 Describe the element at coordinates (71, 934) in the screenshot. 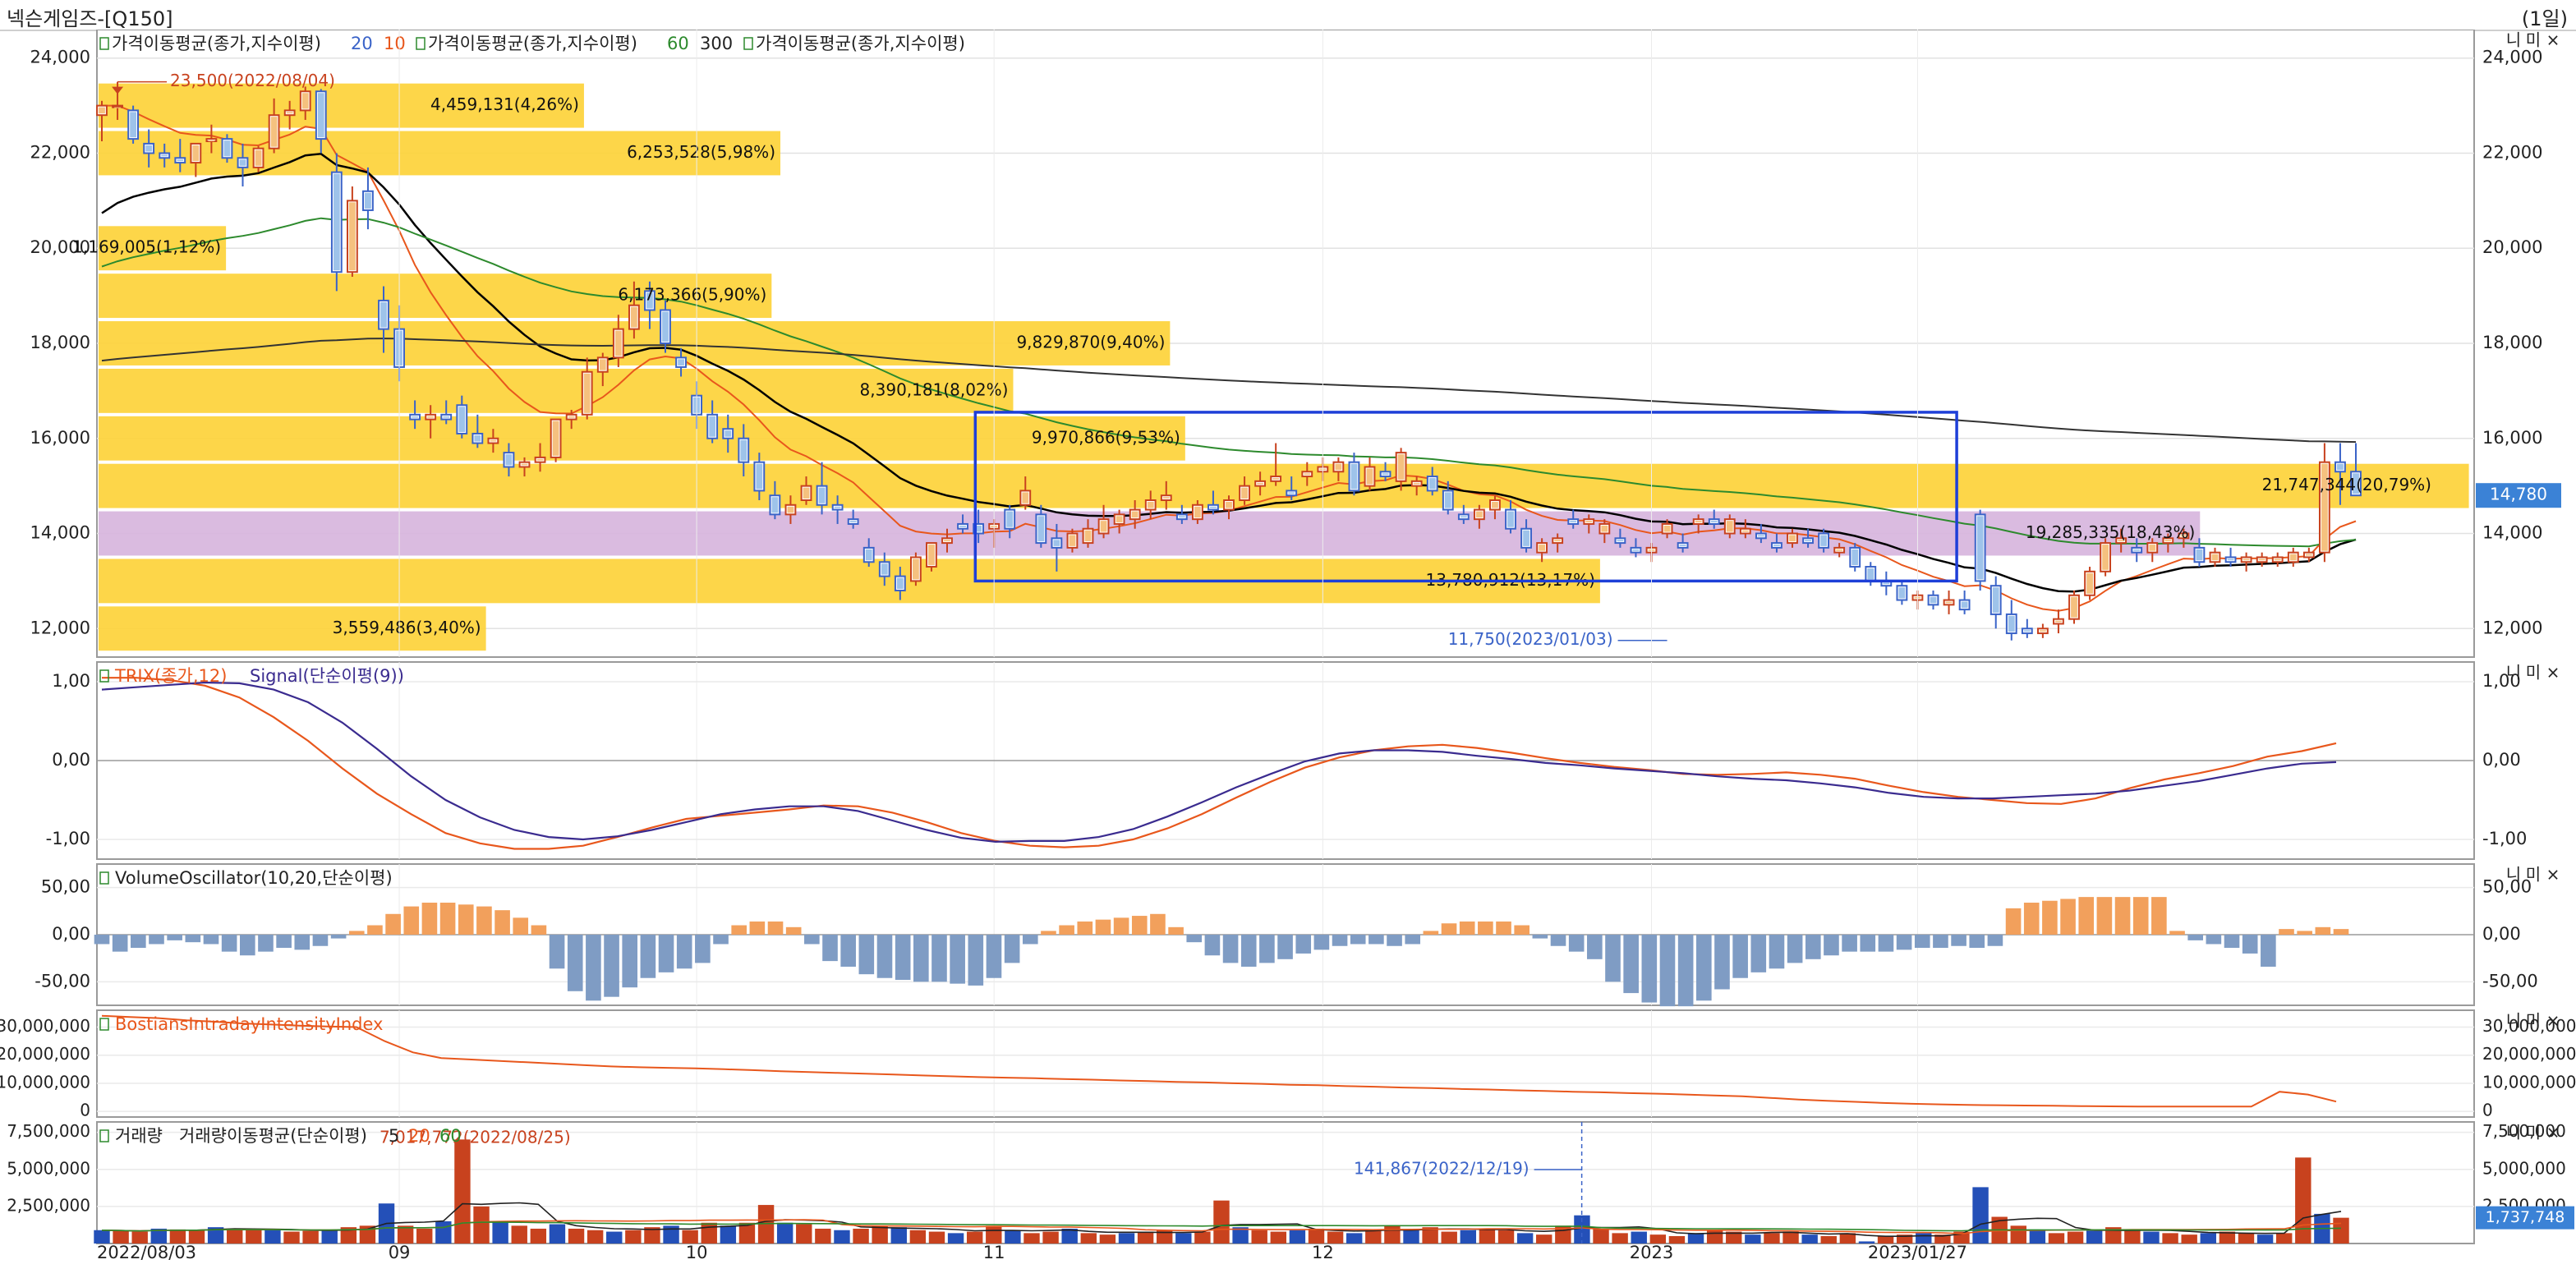

I see `oscillator-y-tick-label: 0,00` at that location.